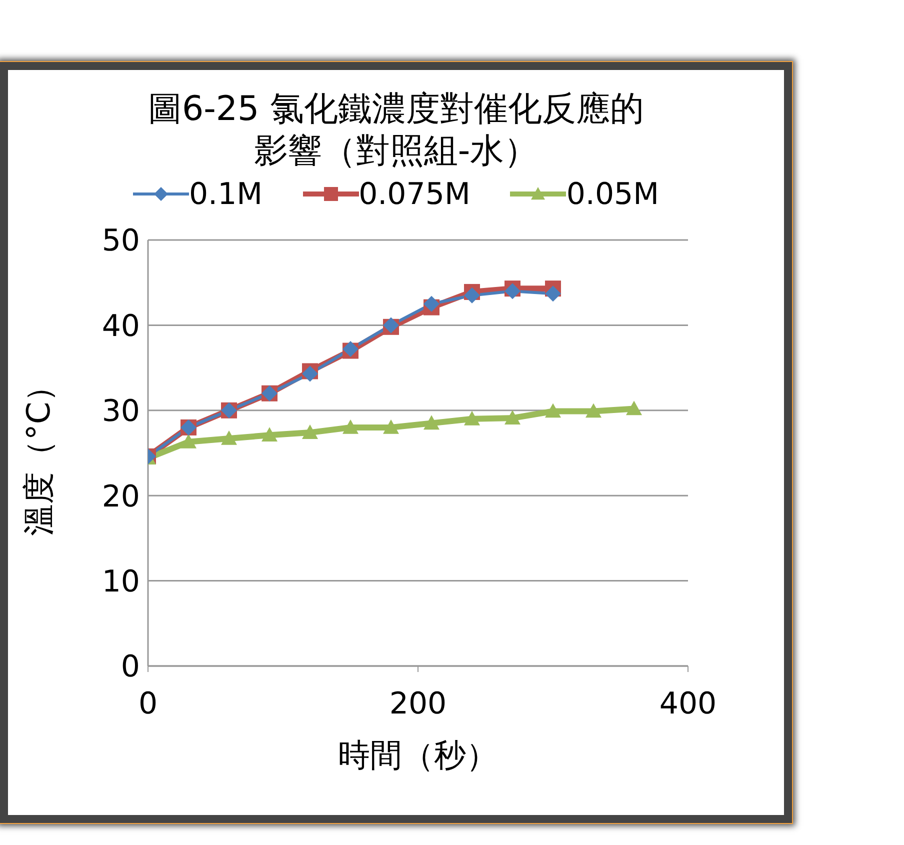  I want to click on x-tick-label: 400, so click(688, 704).